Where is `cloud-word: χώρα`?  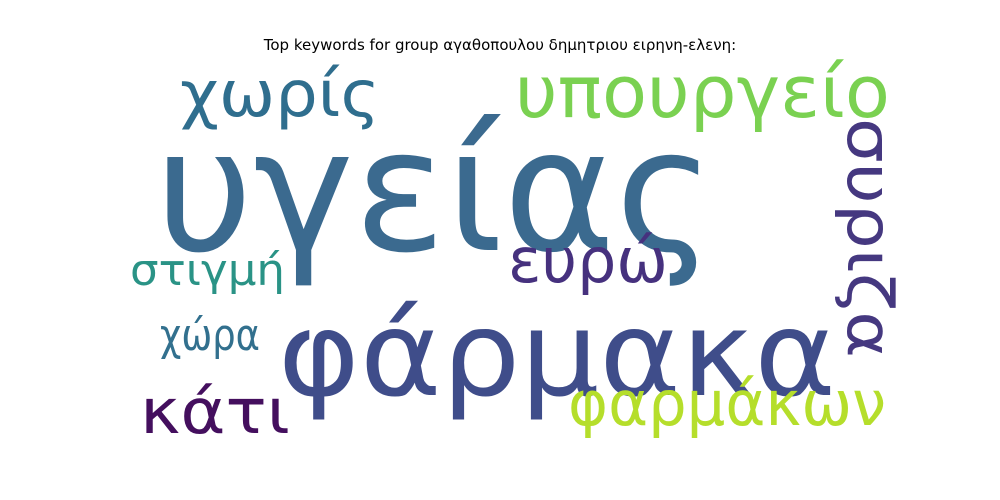 cloud-word: χώρα is located at coordinates (210, 335).